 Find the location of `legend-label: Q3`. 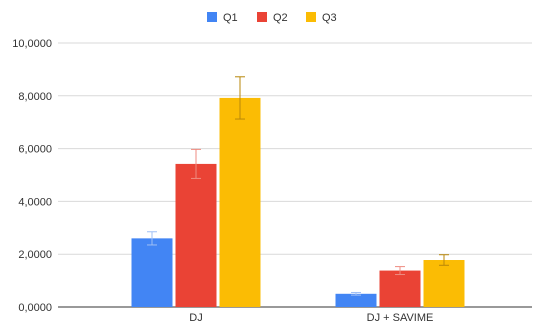

legend-label: Q3 is located at coordinates (329, 18).